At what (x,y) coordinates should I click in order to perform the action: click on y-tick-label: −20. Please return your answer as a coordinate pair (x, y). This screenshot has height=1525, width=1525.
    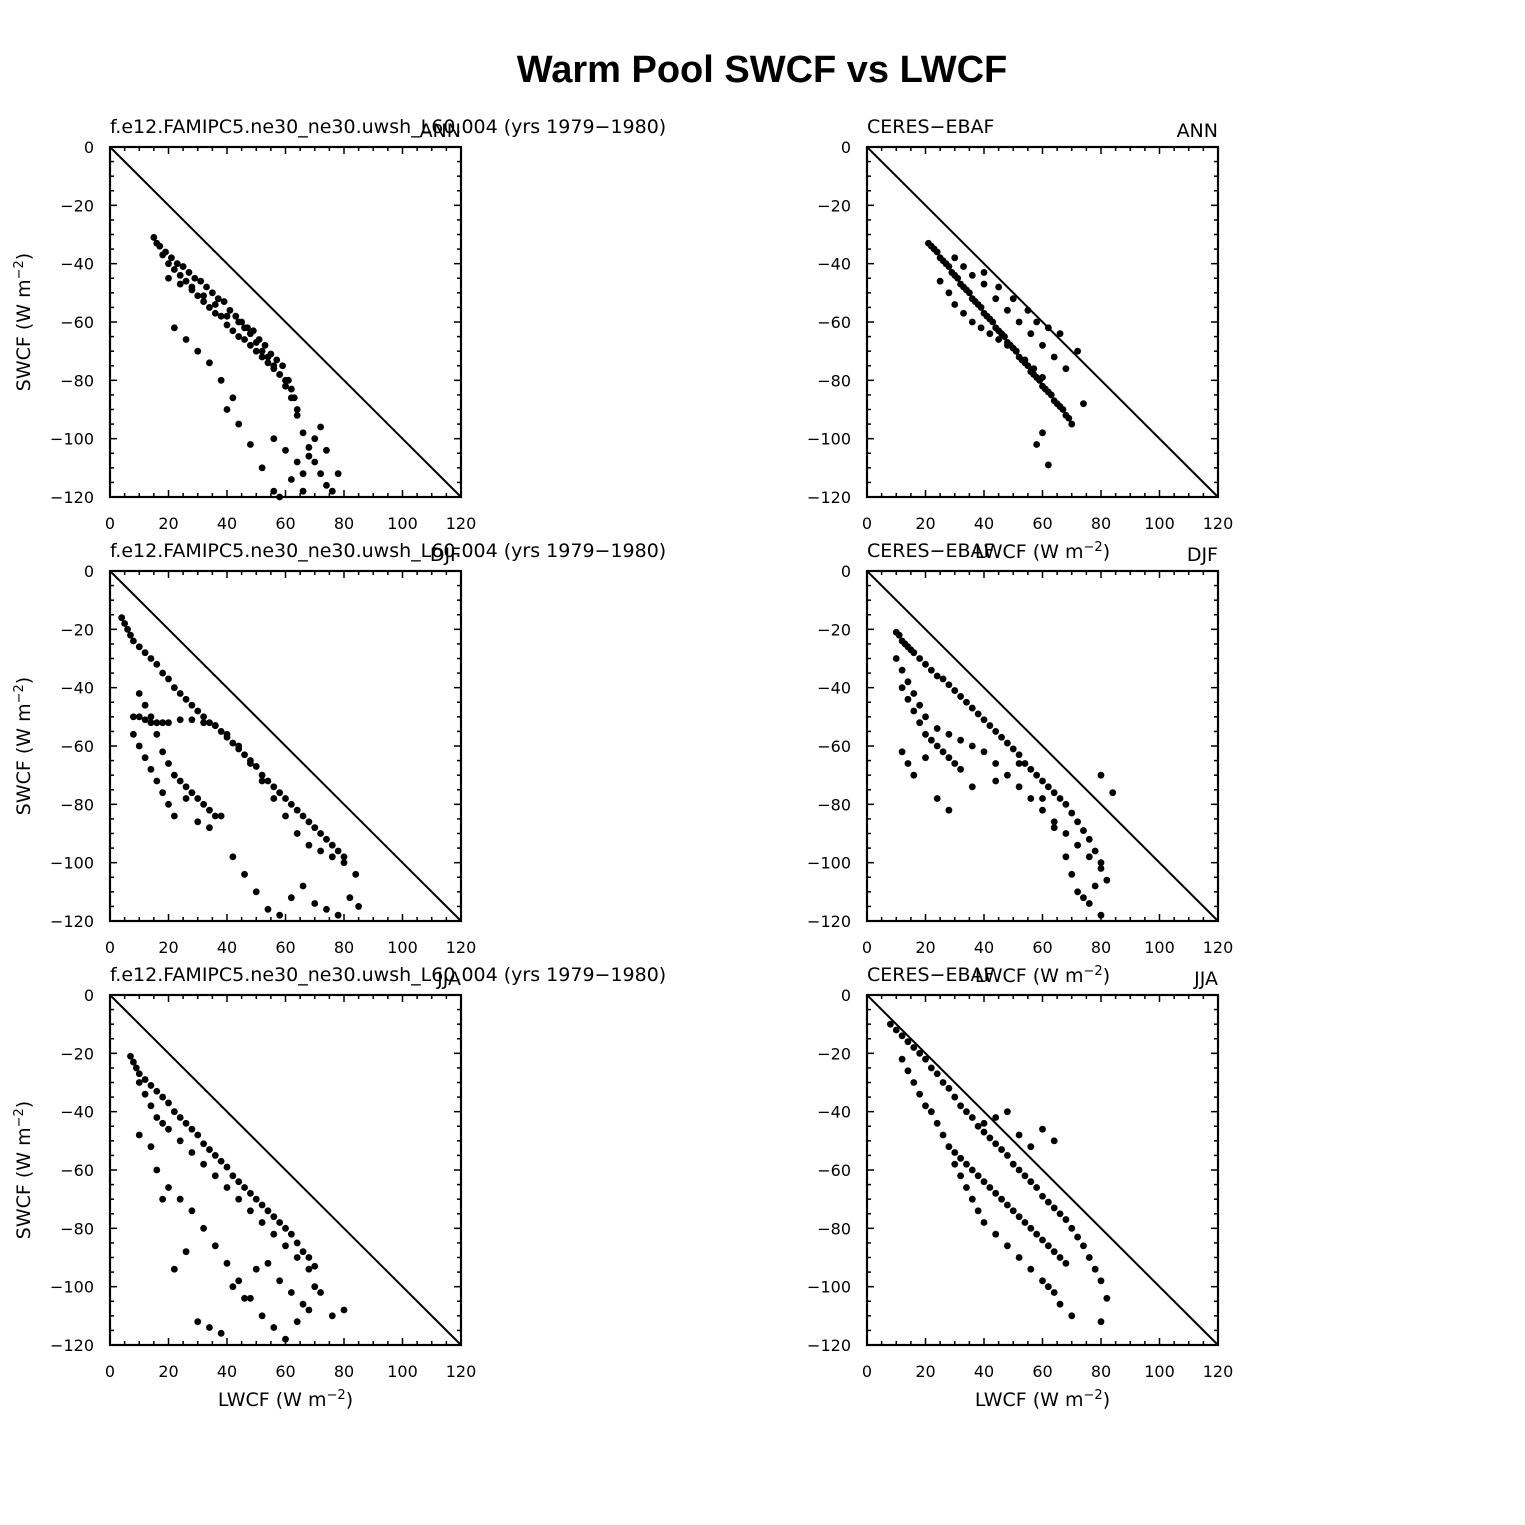
    Looking at the image, I should click on (834, 205).